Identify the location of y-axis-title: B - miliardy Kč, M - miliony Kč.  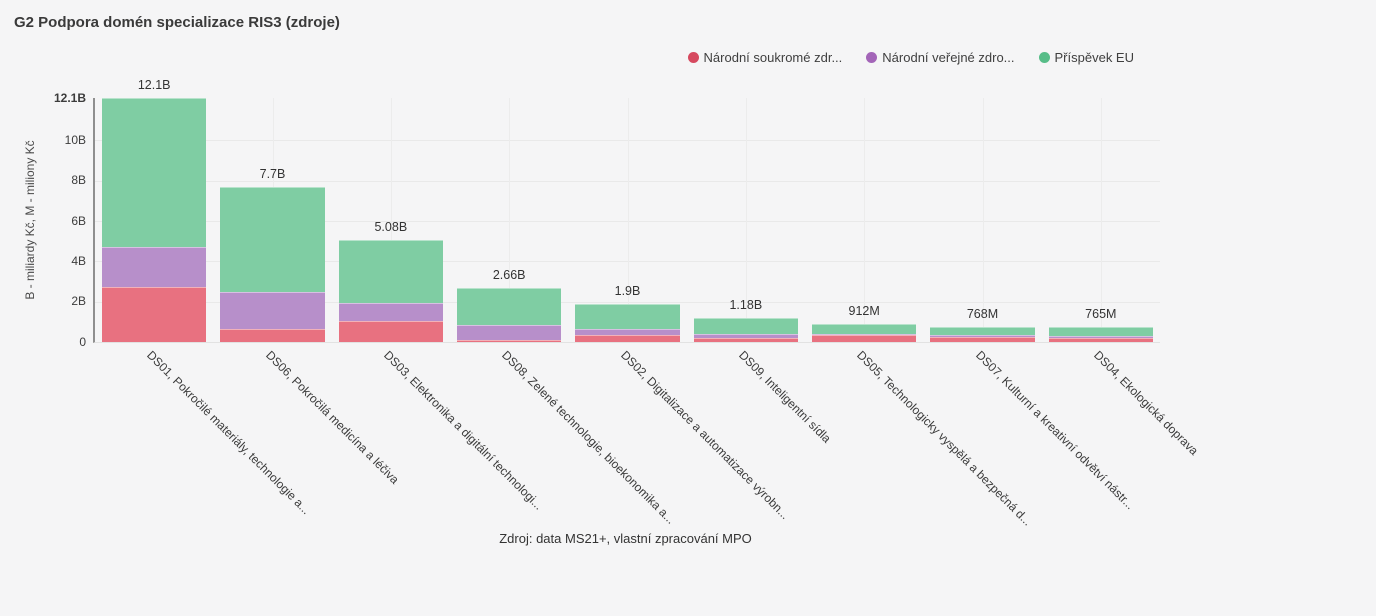
(30, 220).